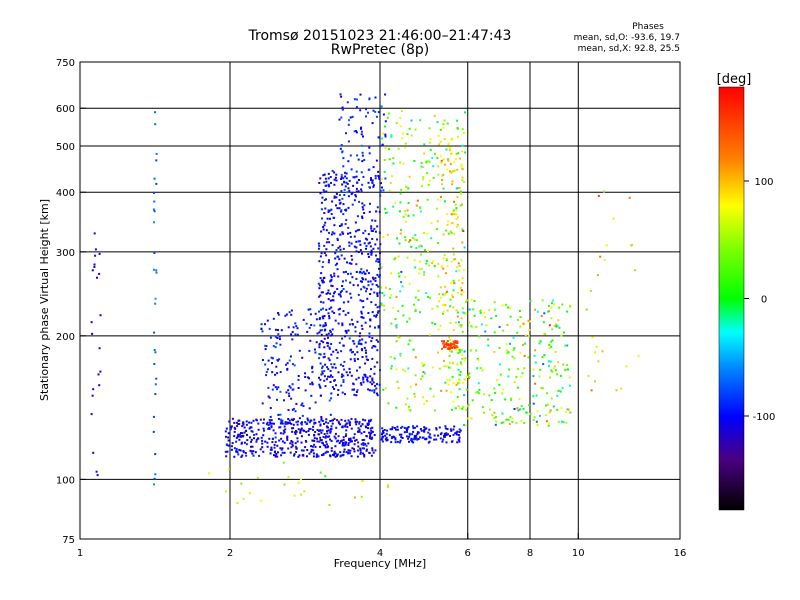  What do you see at coordinates (68, 540) in the screenshot?
I see `y-tick-label: 75` at bounding box center [68, 540].